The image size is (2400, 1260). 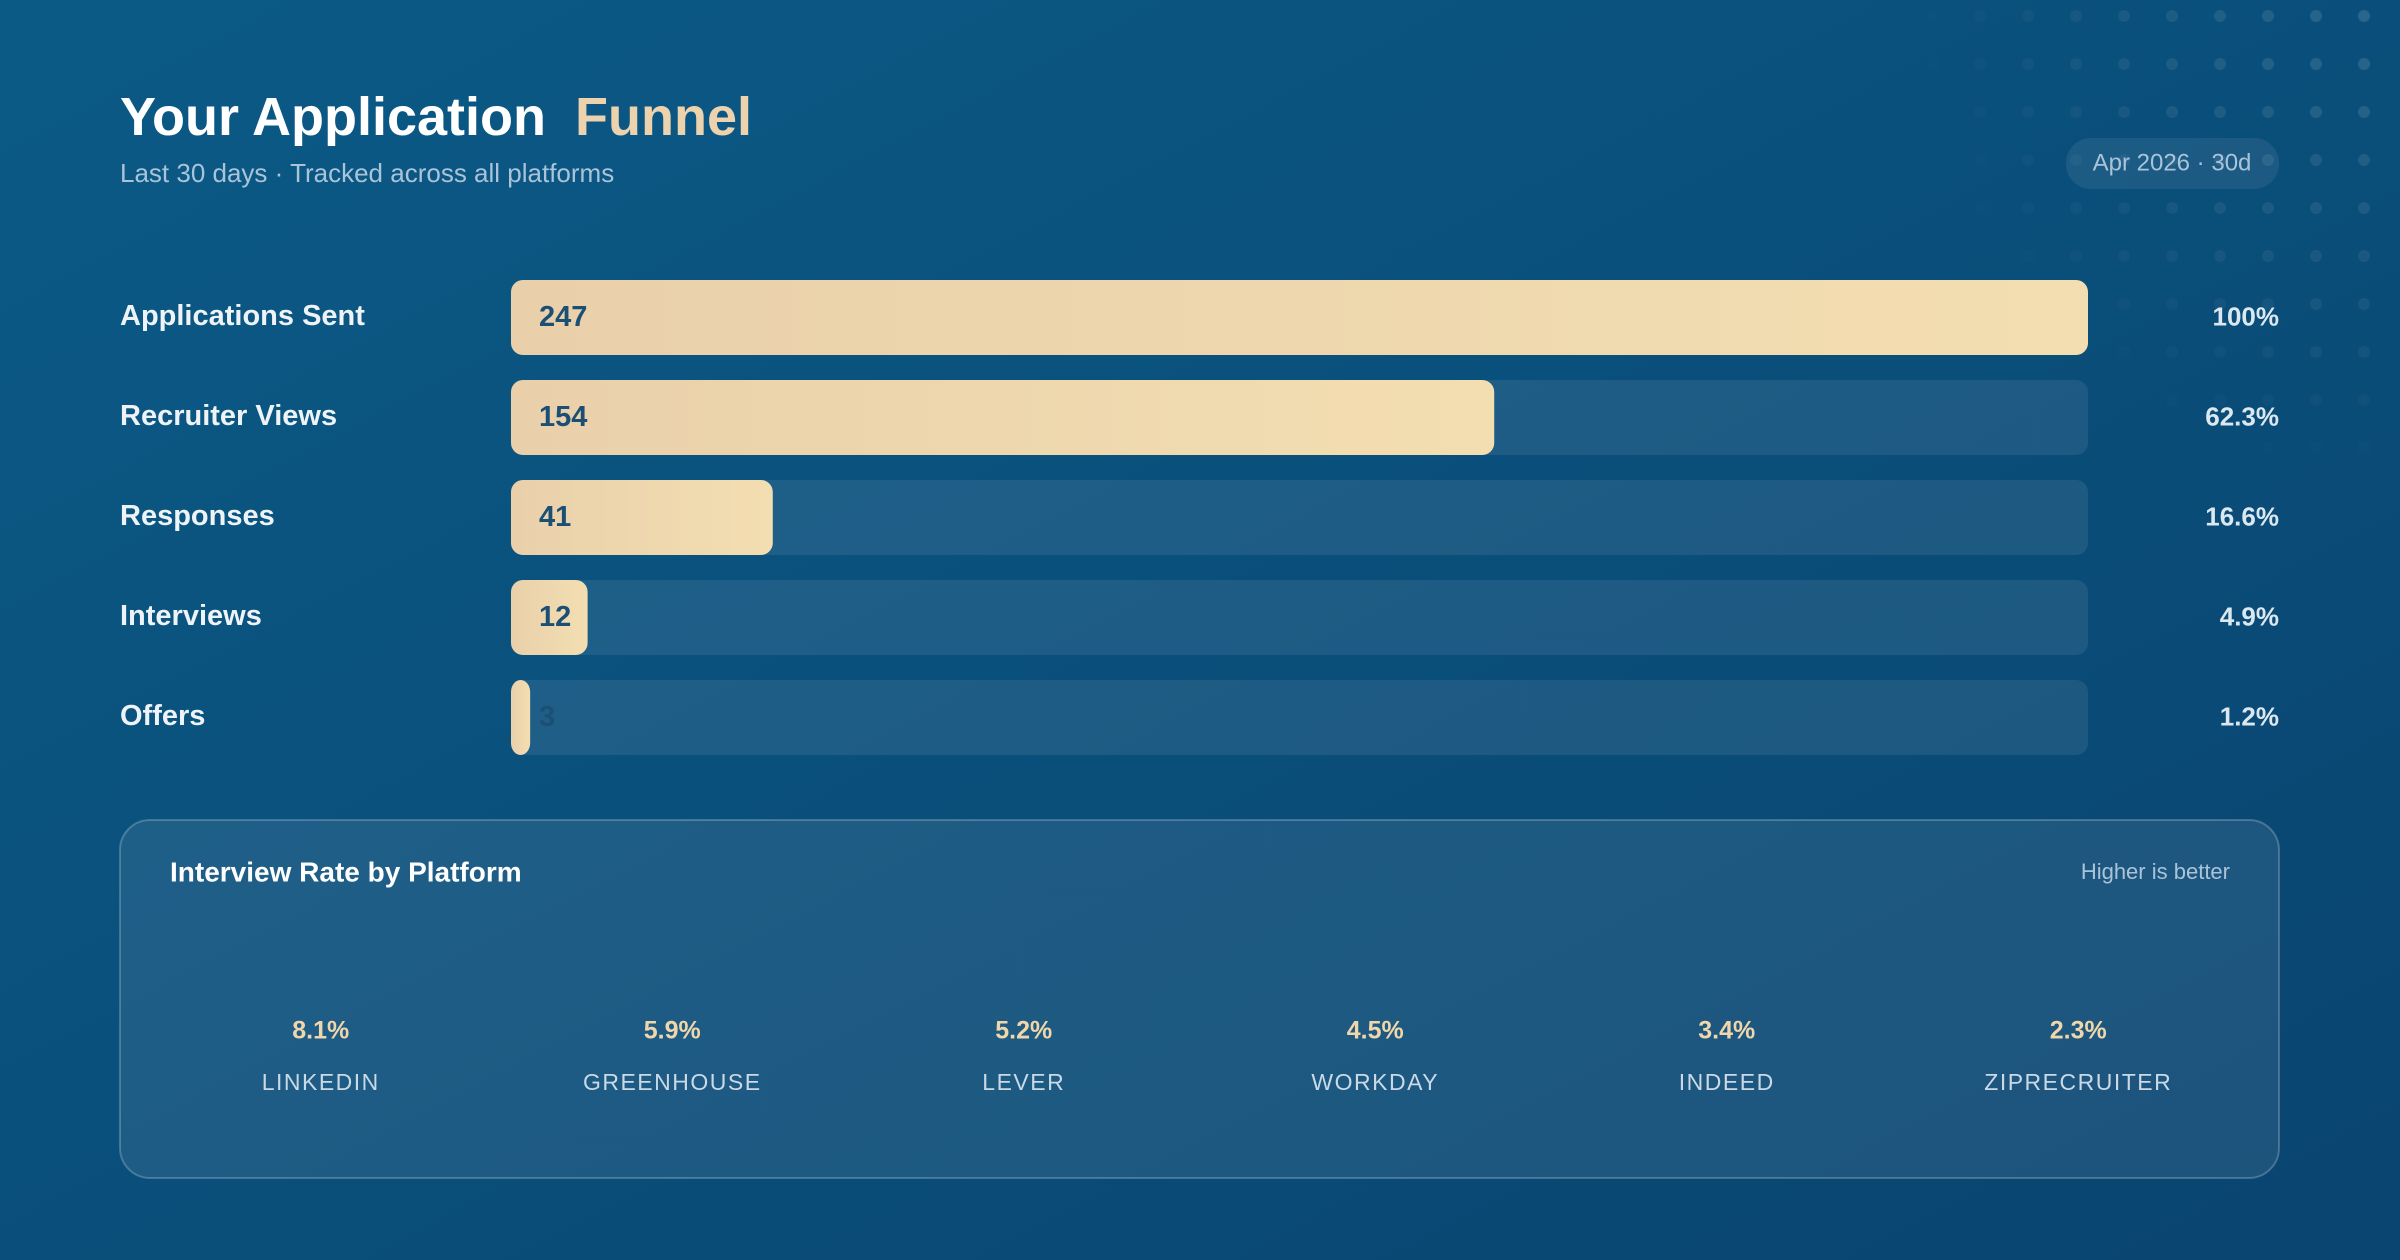 What do you see at coordinates (555, 617) in the screenshot?
I see `bar-value: 12` at bounding box center [555, 617].